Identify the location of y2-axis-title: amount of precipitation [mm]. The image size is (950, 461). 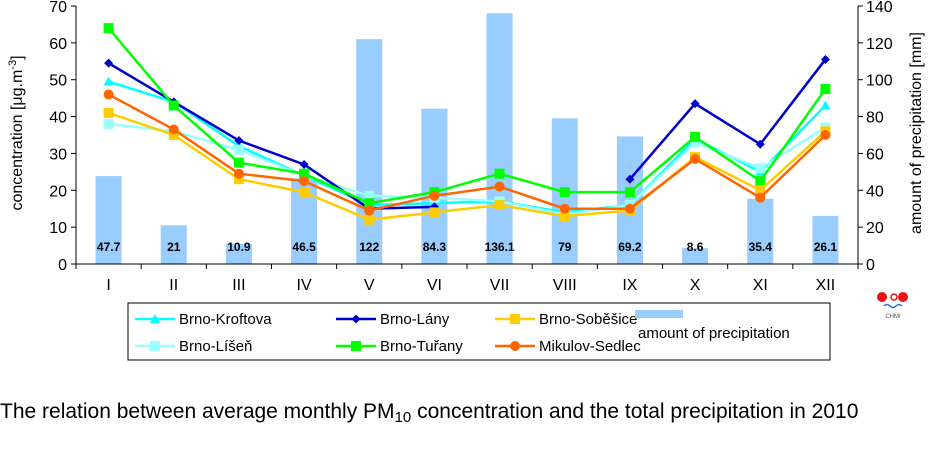
(916, 133).